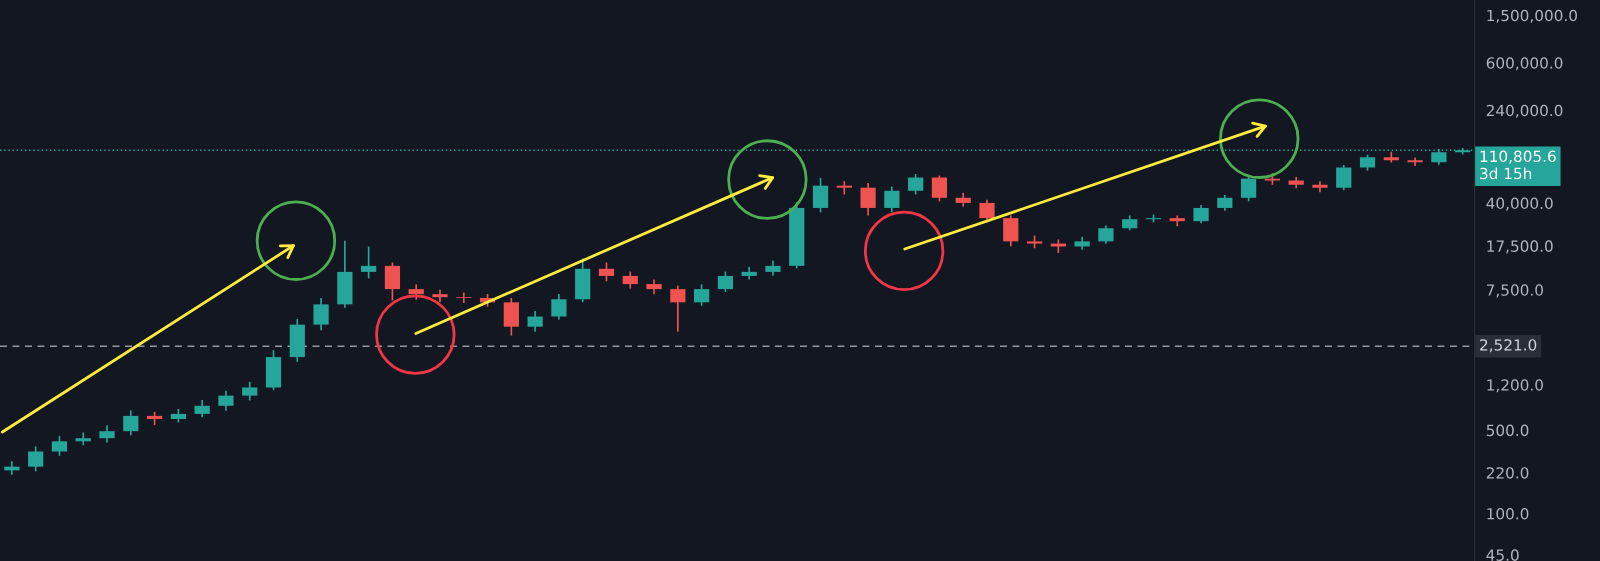 The width and height of the screenshot is (1600, 561). What do you see at coordinates (1515, 386) in the screenshot?
I see `y-tick-label: 1,200.0` at bounding box center [1515, 386].